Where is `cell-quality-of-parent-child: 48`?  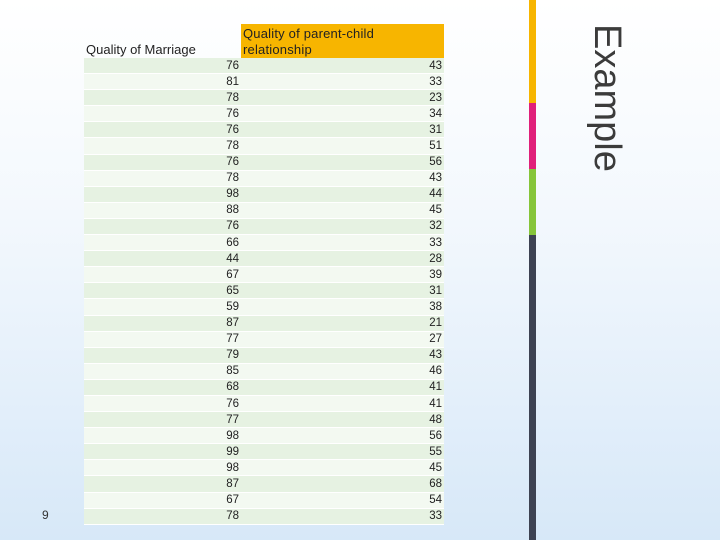
cell-quality-of-parent-child: 48 is located at coordinates (342, 420).